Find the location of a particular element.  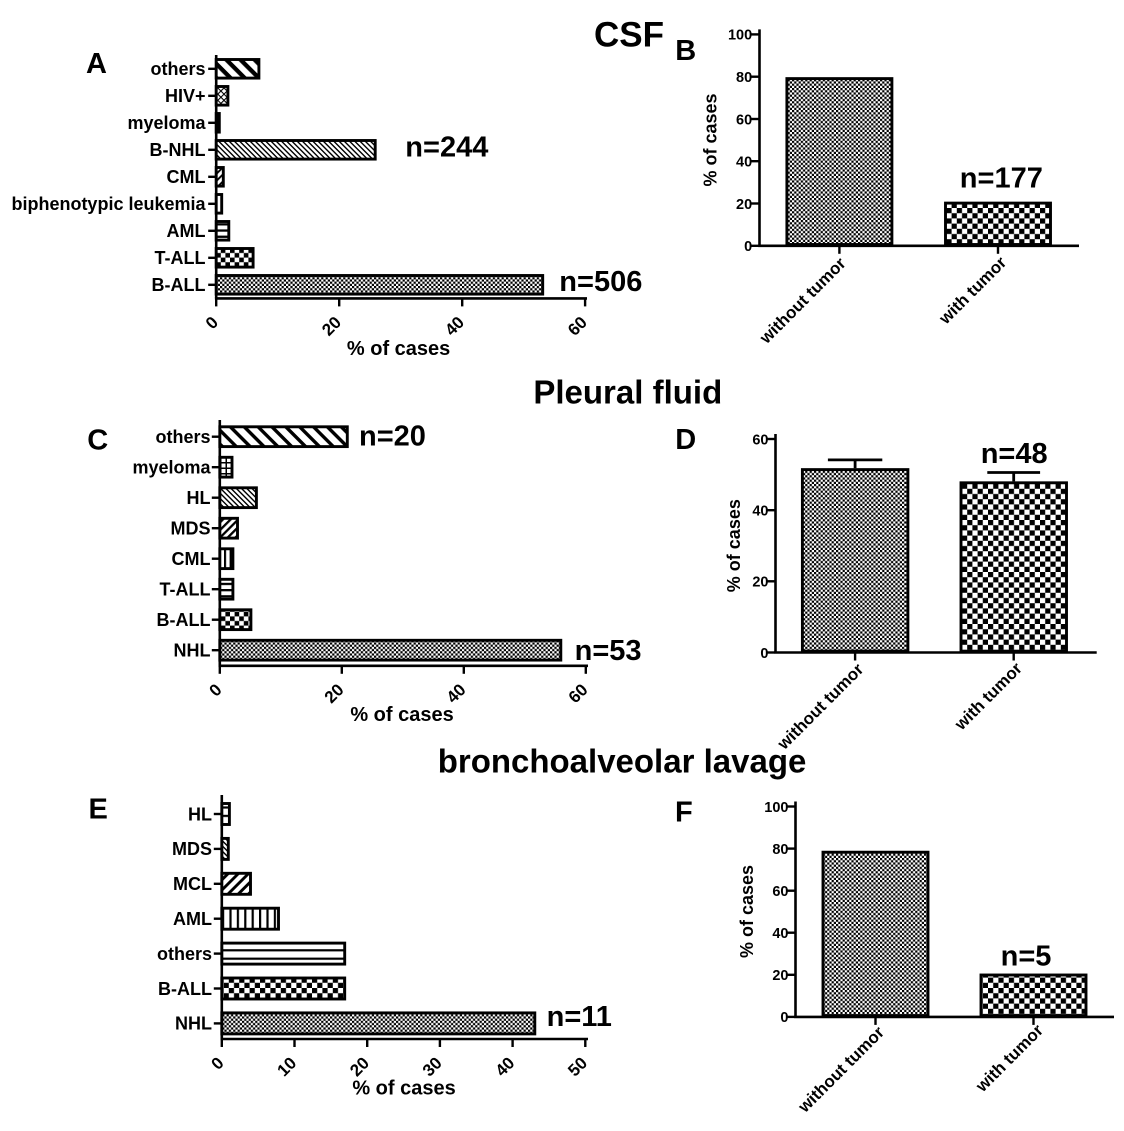

svg-text: B-NHL is located at coordinates (178, 150).